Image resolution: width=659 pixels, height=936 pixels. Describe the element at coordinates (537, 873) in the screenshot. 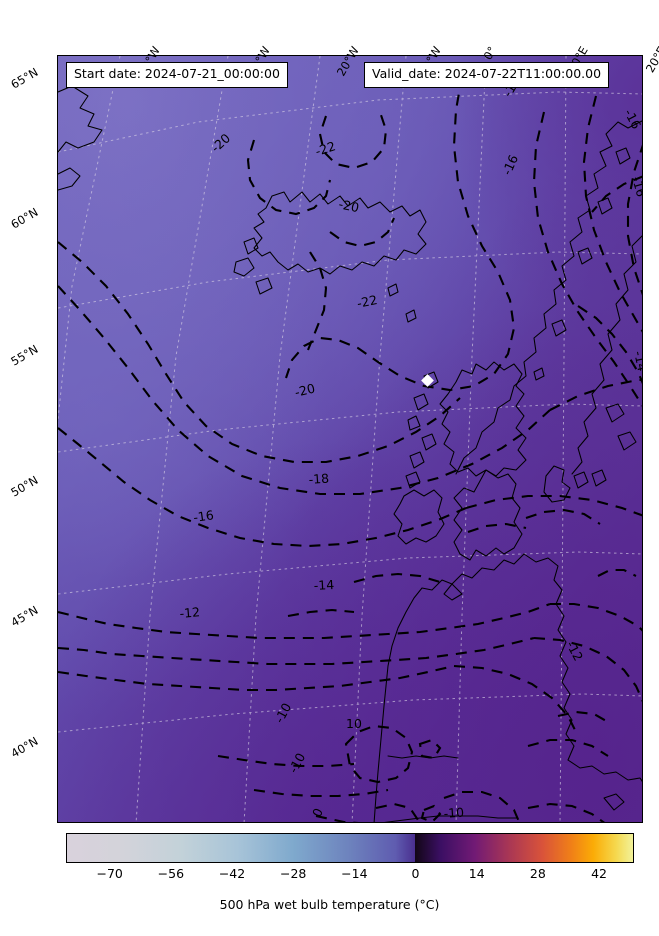

I see `colorbar-tick: 28` at that location.